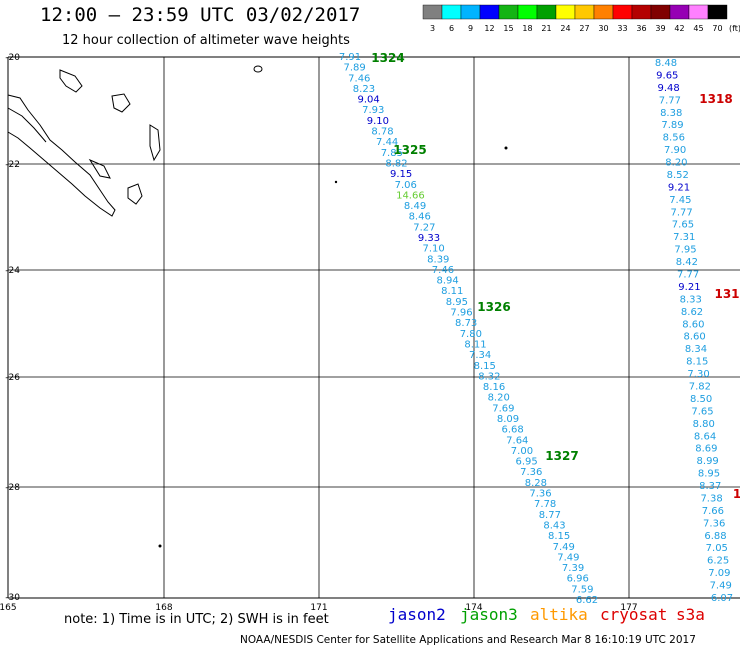  Describe the element at coordinates (434, 249) in the screenshot. I see `swh-value-track-a: 7.10` at that location.